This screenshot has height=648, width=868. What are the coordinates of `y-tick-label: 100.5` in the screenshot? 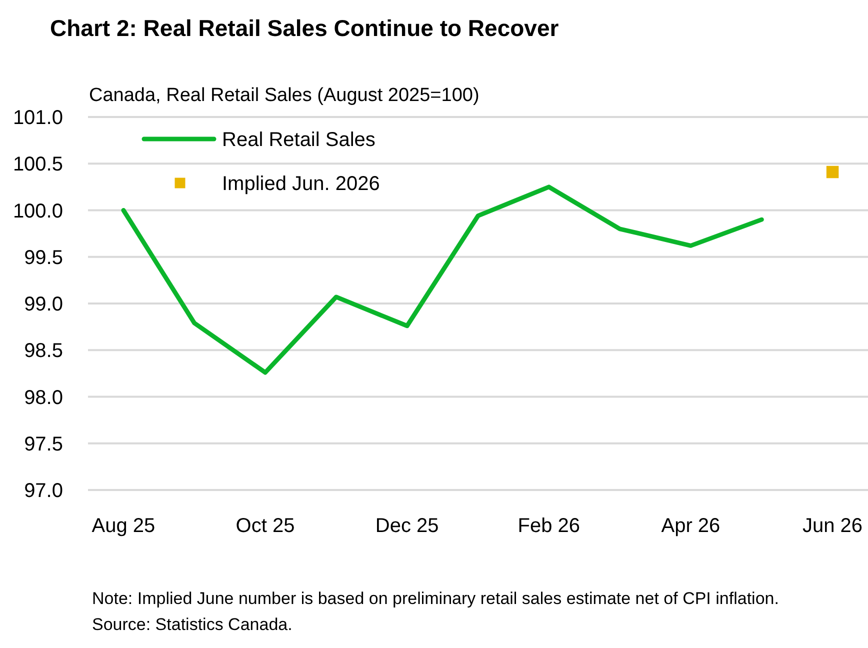 It's located at (37, 165).